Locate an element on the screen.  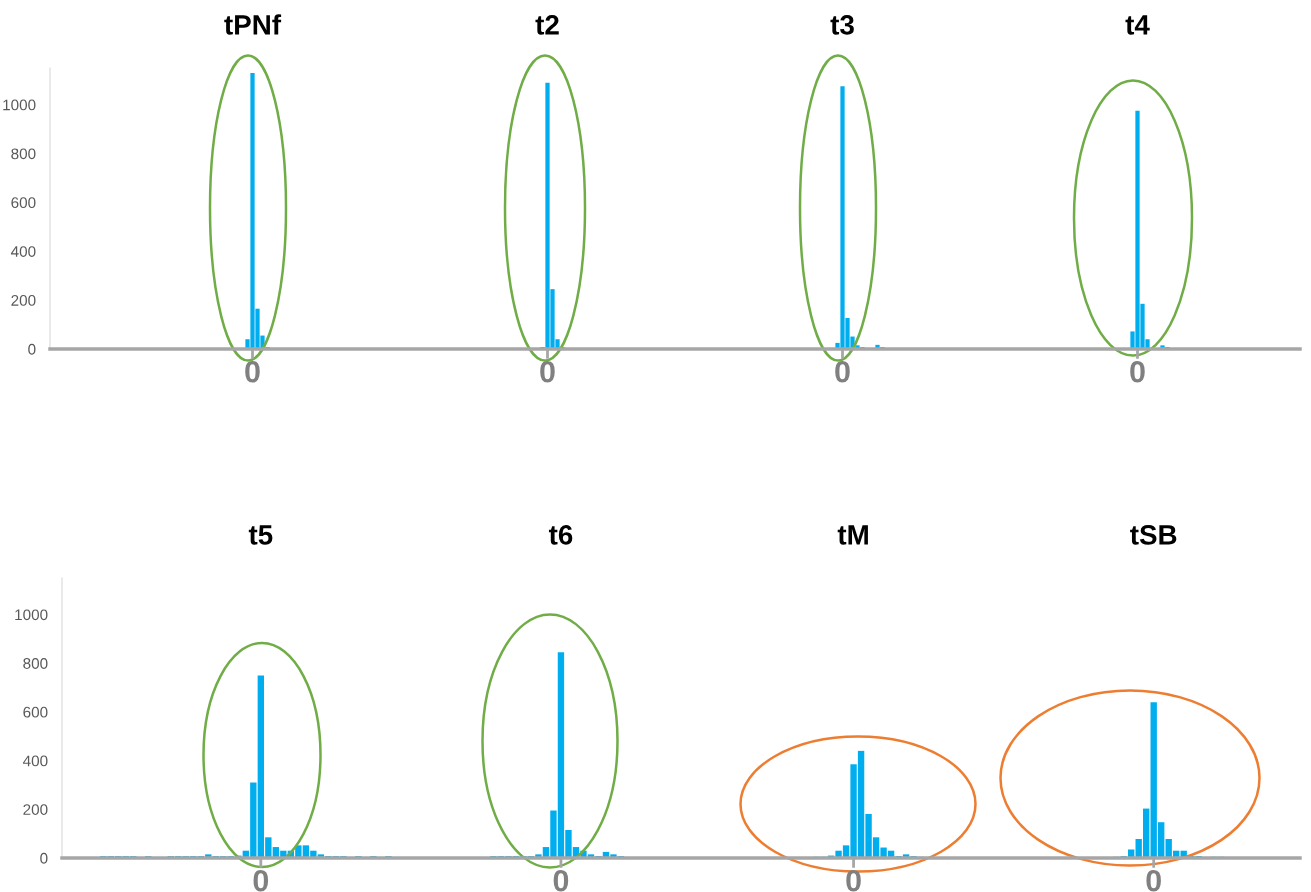
text: tM is located at coordinates (852, 535).